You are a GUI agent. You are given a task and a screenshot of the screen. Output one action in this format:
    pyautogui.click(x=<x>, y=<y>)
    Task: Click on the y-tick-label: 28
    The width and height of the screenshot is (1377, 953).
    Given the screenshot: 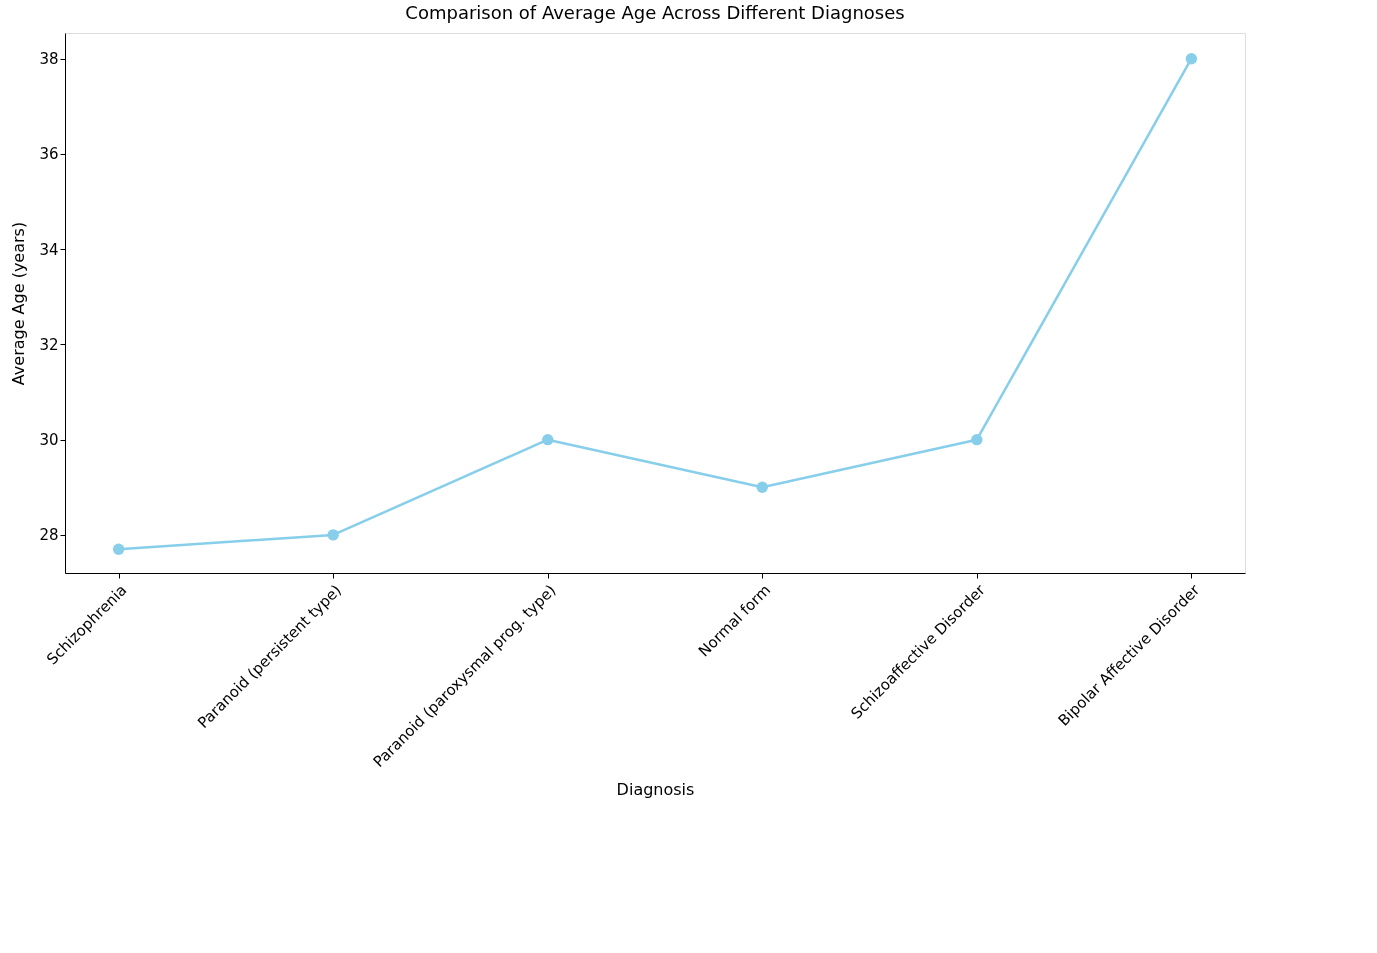 What is the action you would take?
    pyautogui.click(x=49, y=535)
    